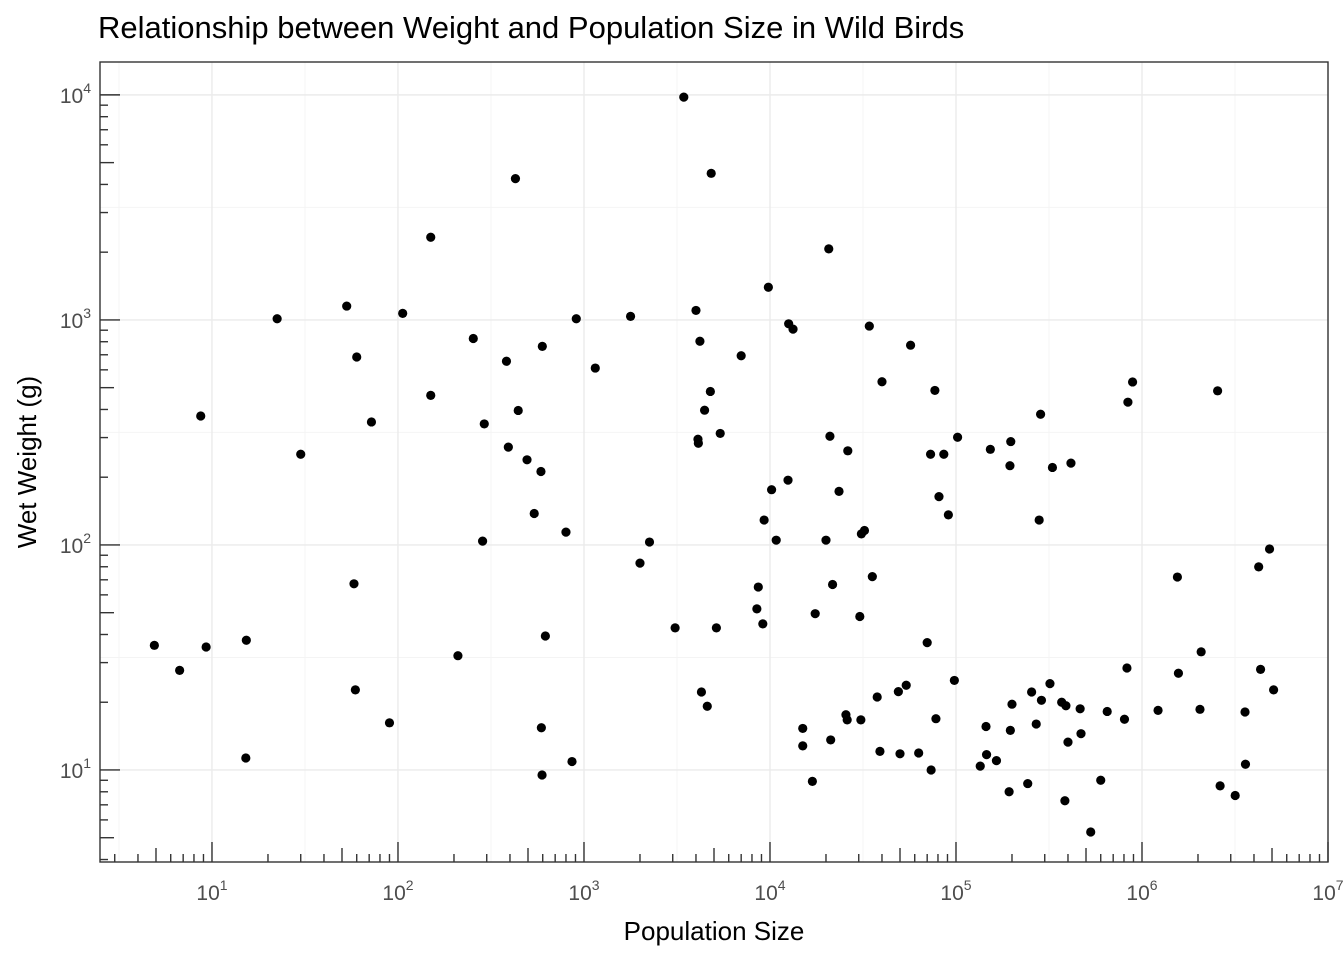  I want to click on x-axis-ticks: 10¹ 10² 10³ 10⁴ 10⁵ 10⁶ 10⁷, so click(729, 873).